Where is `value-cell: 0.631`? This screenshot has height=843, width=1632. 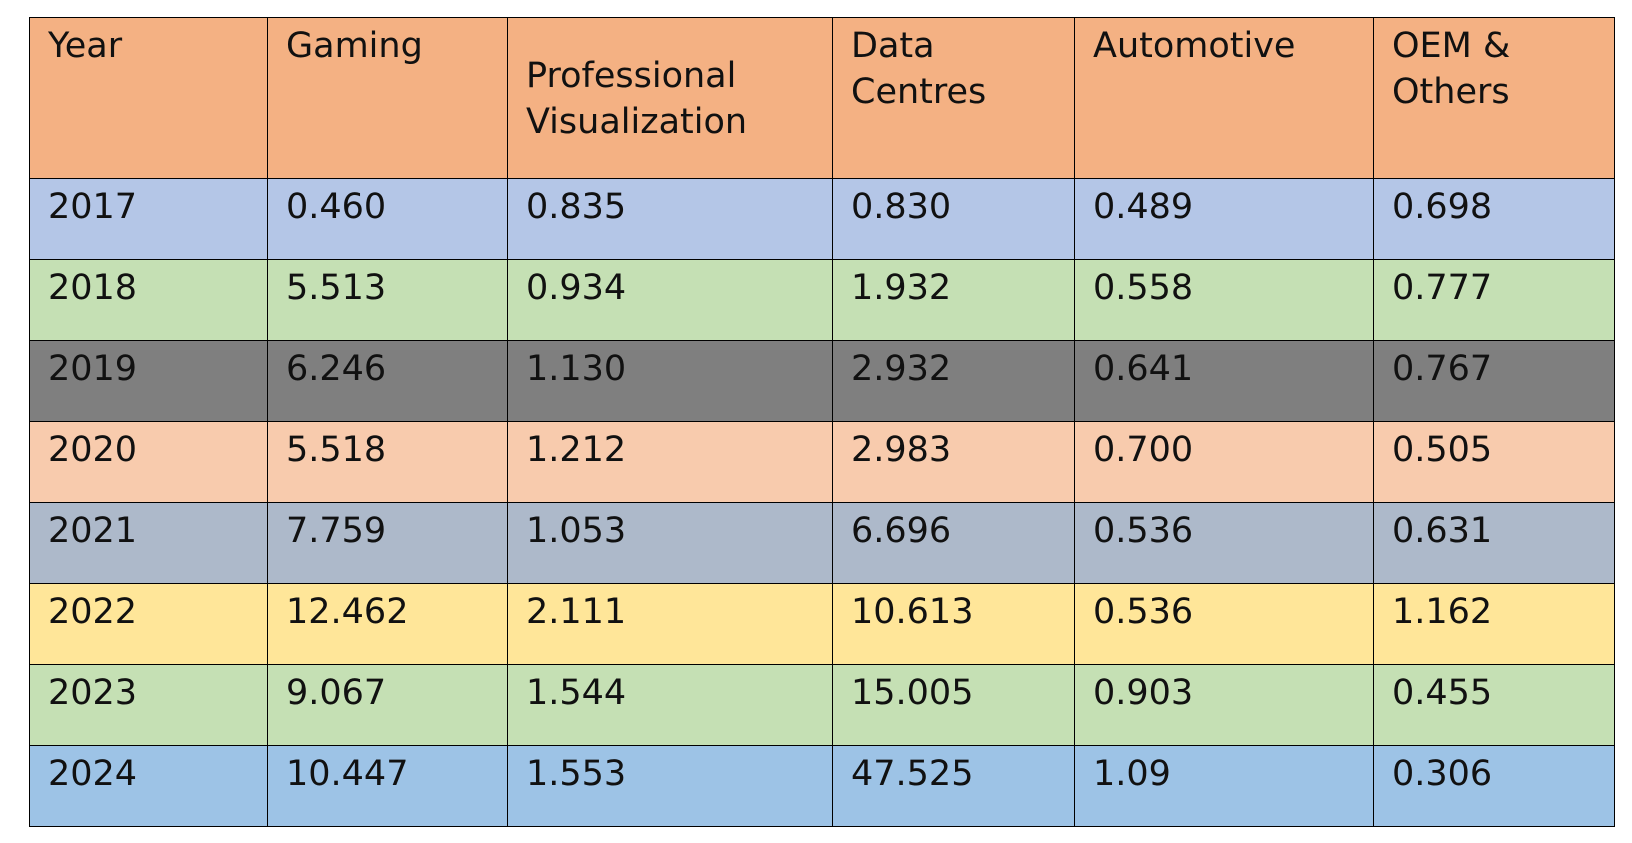
value-cell: 0.631 is located at coordinates (1494, 543).